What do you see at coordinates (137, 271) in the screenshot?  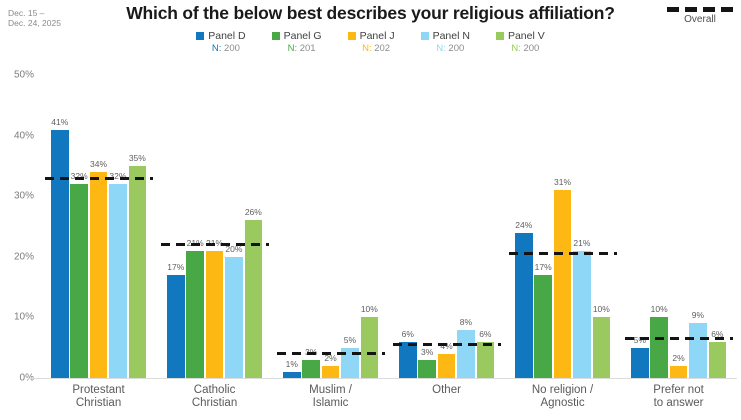 I see `bar-panel-v-protestant-christian` at bounding box center [137, 271].